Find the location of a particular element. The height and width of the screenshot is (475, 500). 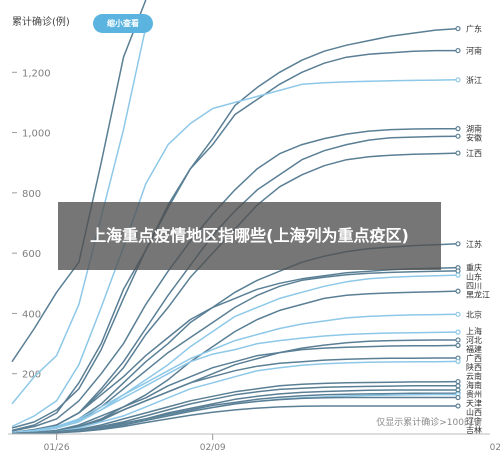

series-label: 福建 is located at coordinates (474, 349).